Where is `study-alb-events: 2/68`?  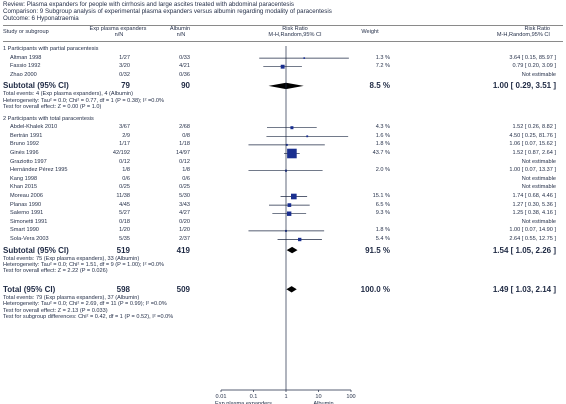 study-alb-events: 2/68 is located at coordinates (184, 127).